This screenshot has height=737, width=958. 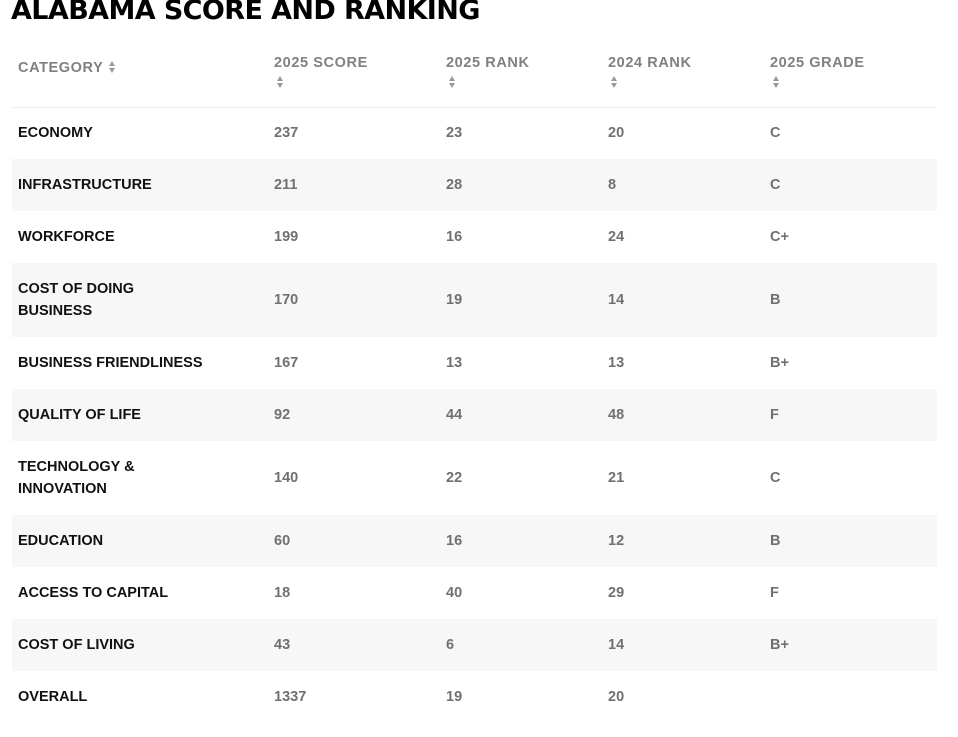 What do you see at coordinates (616, 541) in the screenshot?
I see `cell-2024-rank: 12` at bounding box center [616, 541].